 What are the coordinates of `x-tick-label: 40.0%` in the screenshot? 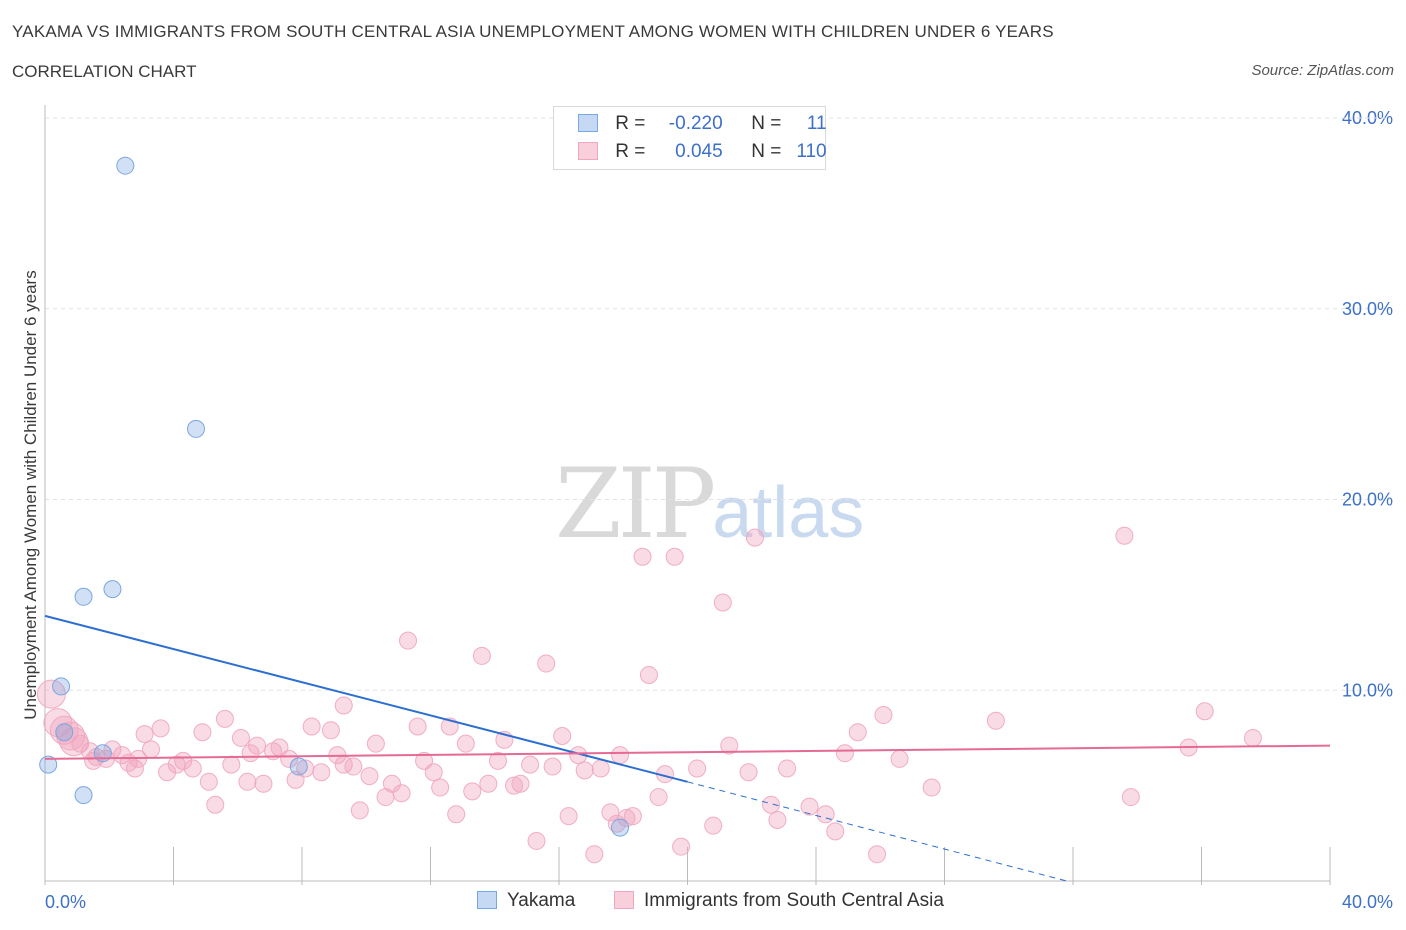 It's located at (1367, 902).